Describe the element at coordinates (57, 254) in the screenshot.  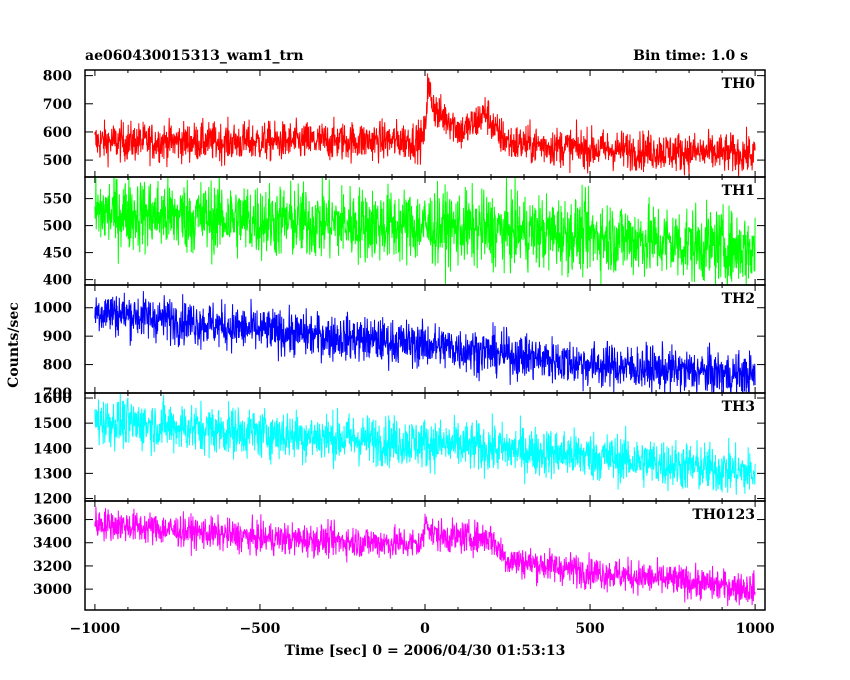
I see `y-tick-label: 450` at that location.